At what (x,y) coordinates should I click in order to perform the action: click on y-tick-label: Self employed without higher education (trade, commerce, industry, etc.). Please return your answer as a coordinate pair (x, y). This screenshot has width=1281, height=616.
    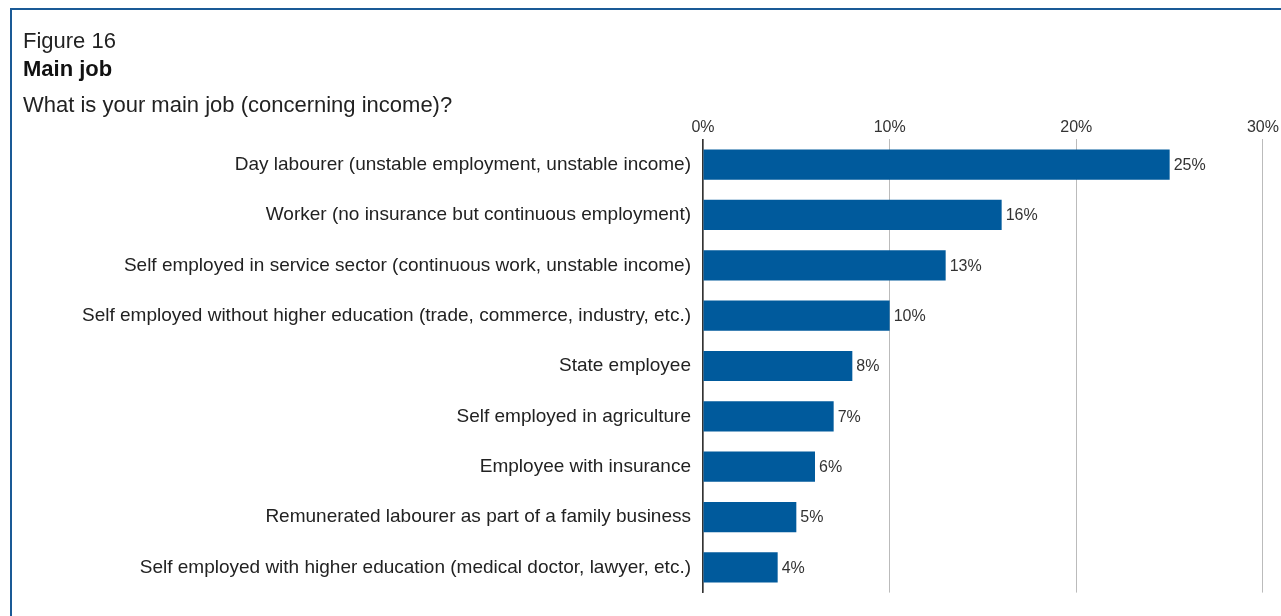
    Looking at the image, I should click on (386, 314).